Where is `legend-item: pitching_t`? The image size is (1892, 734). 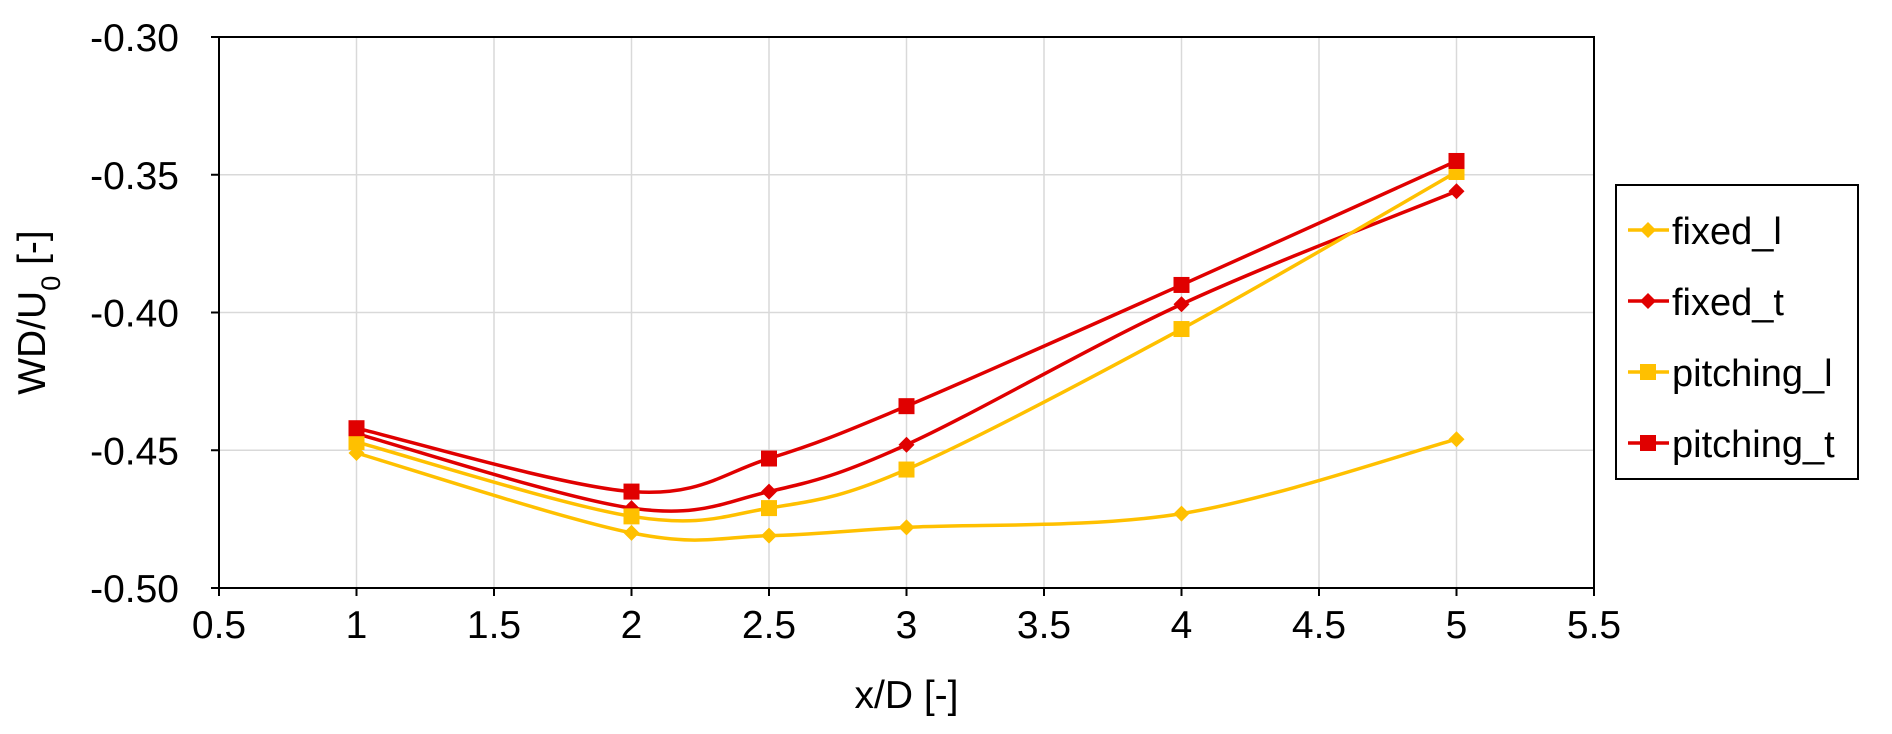
legend-item: pitching_t is located at coordinates (1731, 445).